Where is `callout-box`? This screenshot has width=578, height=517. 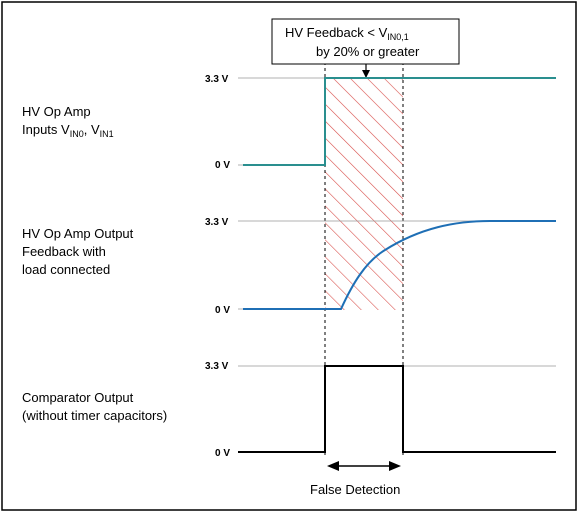 callout-box is located at coordinates (365, 41).